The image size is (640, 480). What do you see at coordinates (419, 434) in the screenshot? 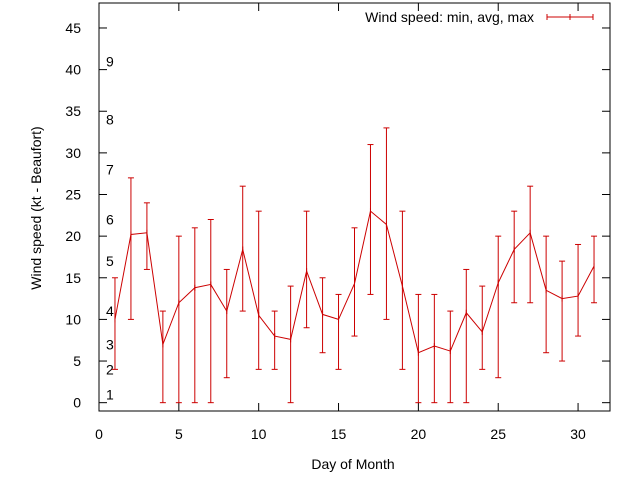
I see `x-tick-label: 20` at bounding box center [419, 434].